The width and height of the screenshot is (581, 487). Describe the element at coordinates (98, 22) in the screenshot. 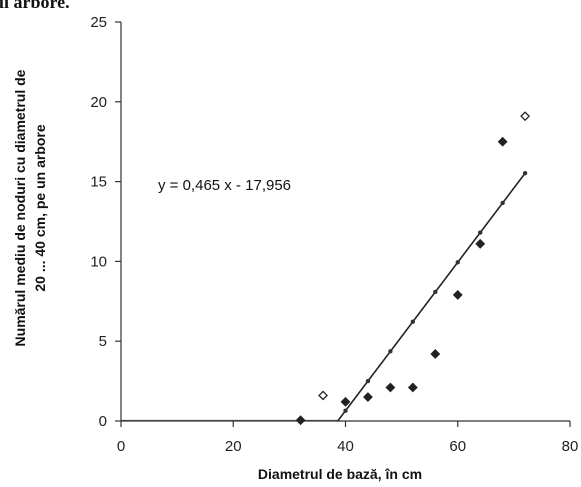

I see `y-tick-label: 25` at that location.